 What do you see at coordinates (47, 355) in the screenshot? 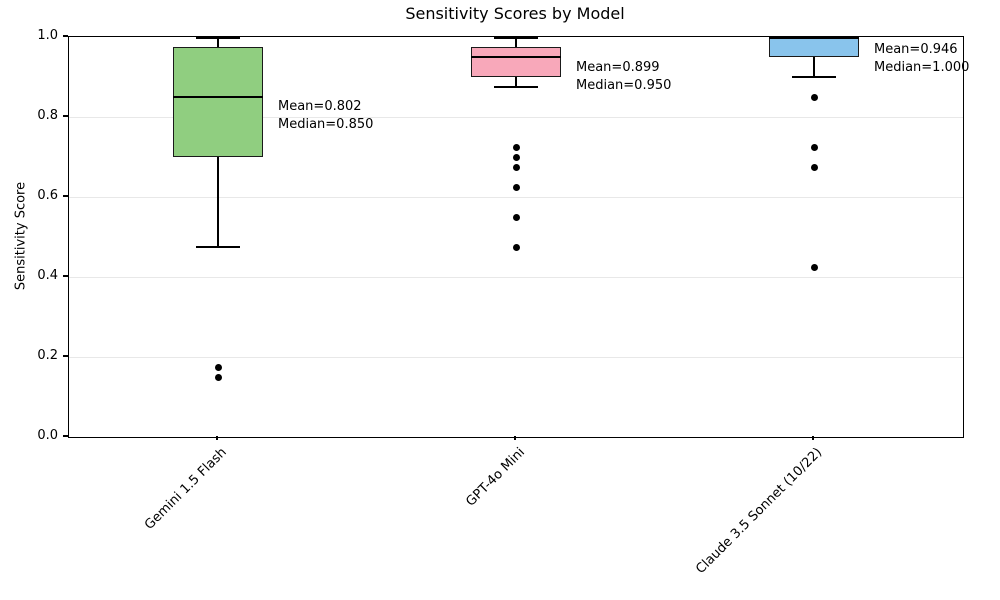
I see `y-tick-label: 0.2` at bounding box center [47, 355].